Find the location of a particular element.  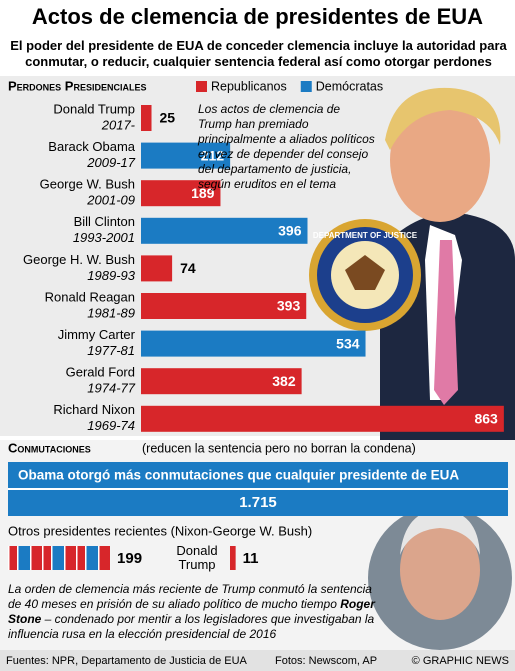

category-years: 1981-89 is located at coordinates (111, 312).